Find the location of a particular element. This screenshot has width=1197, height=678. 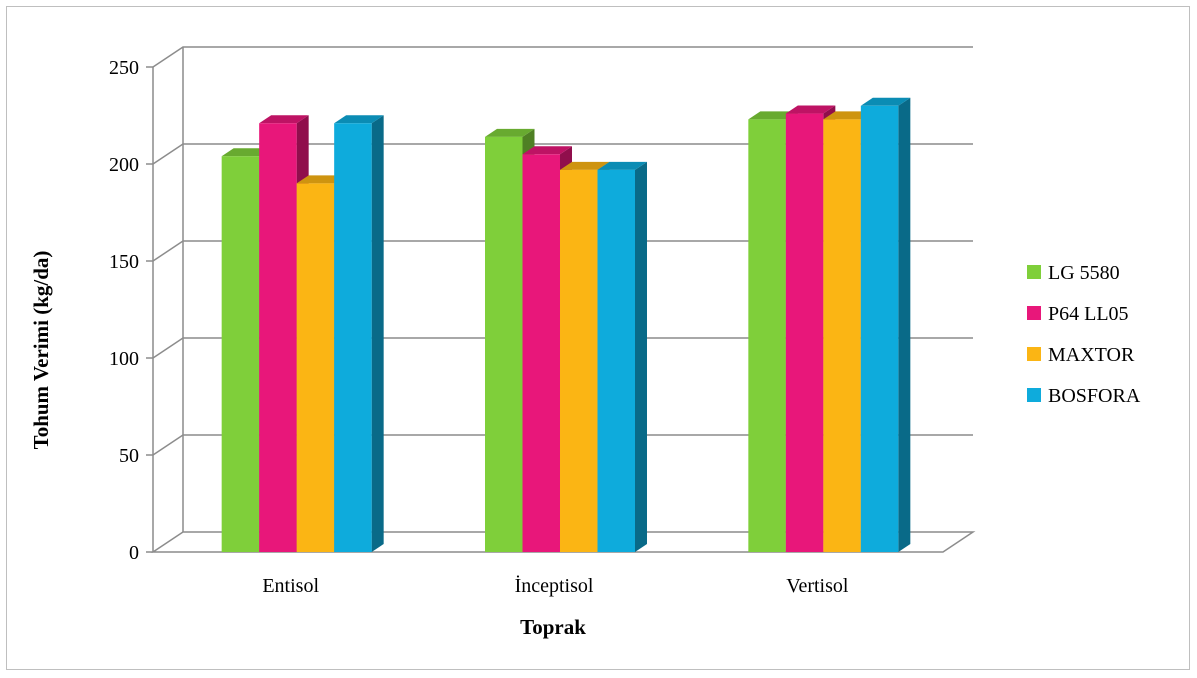

y-tick-label: 50 is located at coordinates (129, 456).